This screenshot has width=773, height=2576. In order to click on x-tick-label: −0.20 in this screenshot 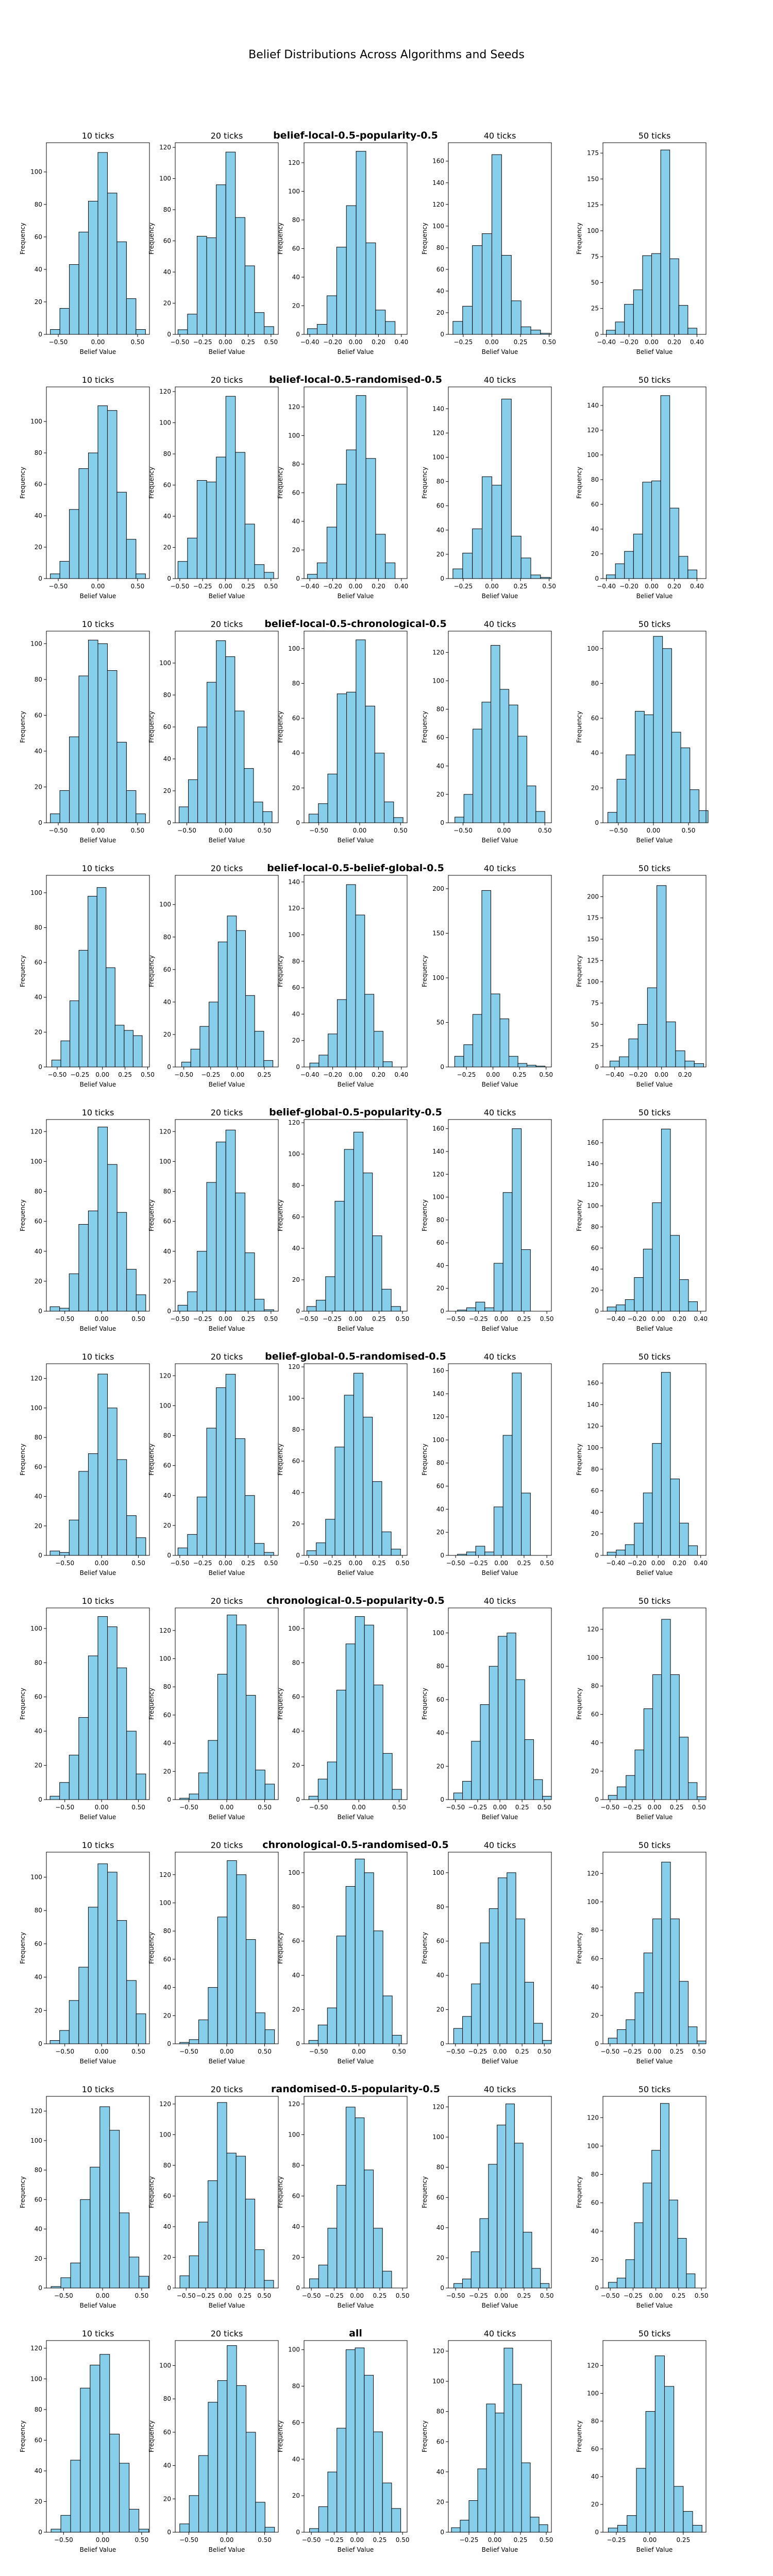, I will do `click(637, 1319)`.